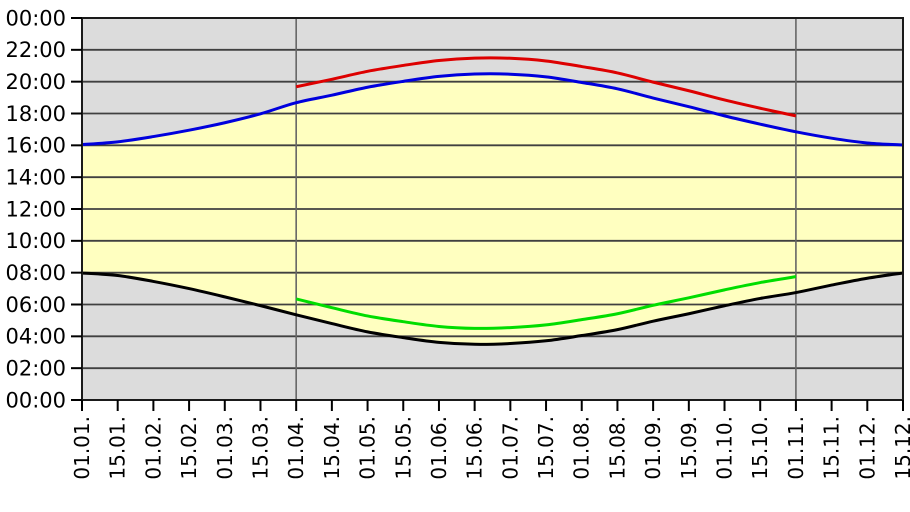 Image resolution: width=910 pixels, height=512 pixels. What do you see at coordinates (867, 448) in the screenshot?
I see `x-axis-label: 01.12.` at bounding box center [867, 448].